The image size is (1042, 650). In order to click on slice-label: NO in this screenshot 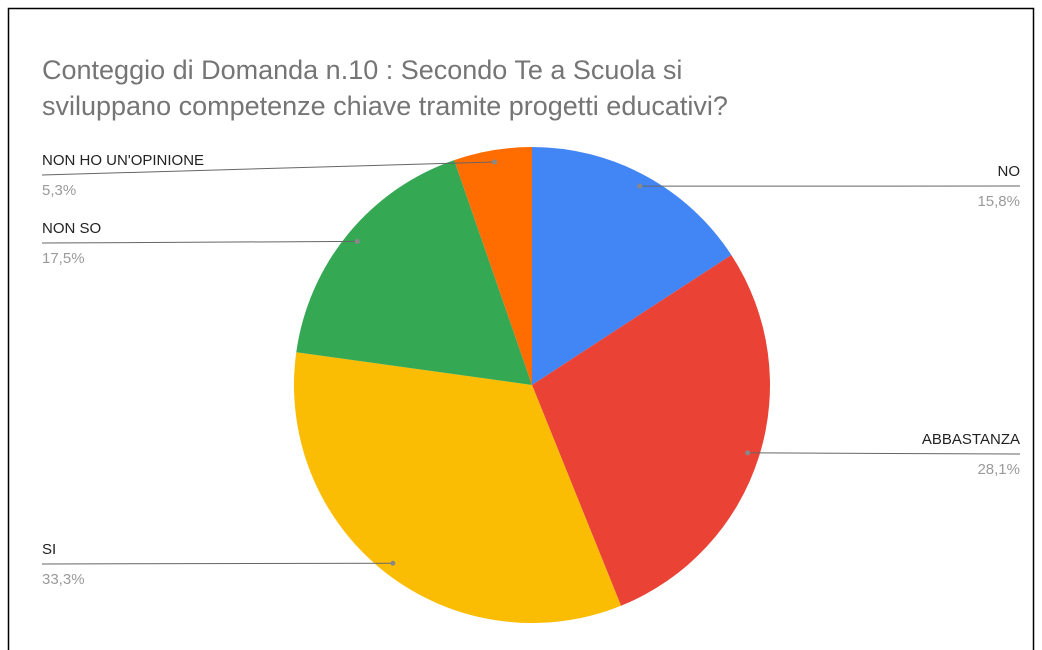, I will do `click(1009, 171)`.